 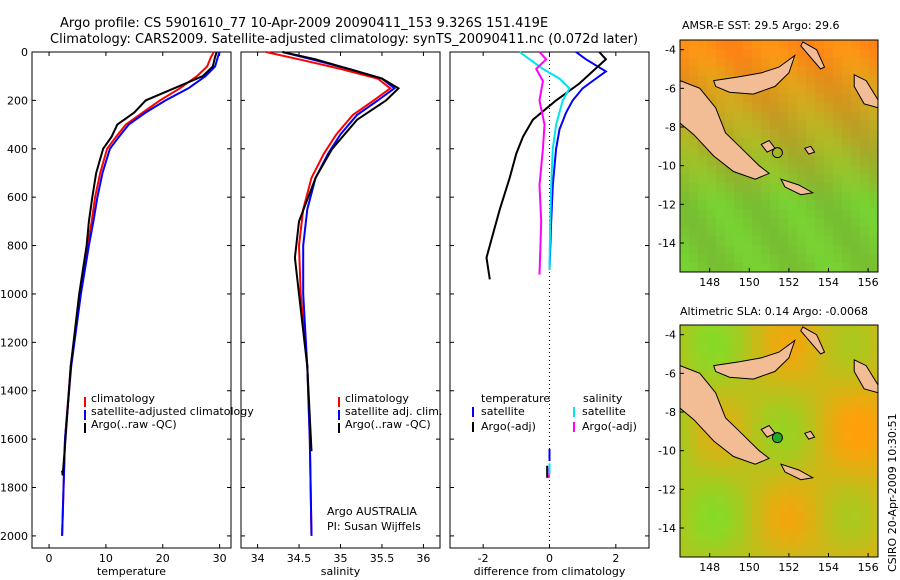 What do you see at coordinates (754, 74) in the screenshot?
I see `land-new-britain` at bounding box center [754, 74].